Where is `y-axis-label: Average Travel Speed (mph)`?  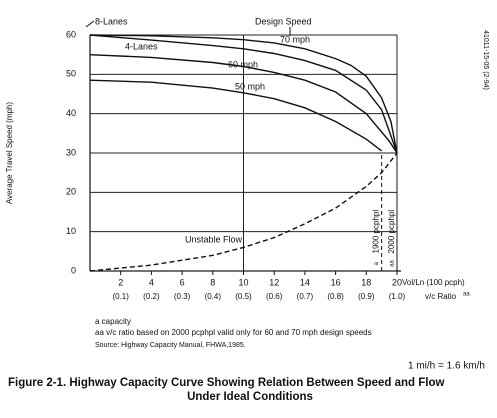
y-axis-label: Average Travel Speed (mph) is located at coordinates (9, 153).